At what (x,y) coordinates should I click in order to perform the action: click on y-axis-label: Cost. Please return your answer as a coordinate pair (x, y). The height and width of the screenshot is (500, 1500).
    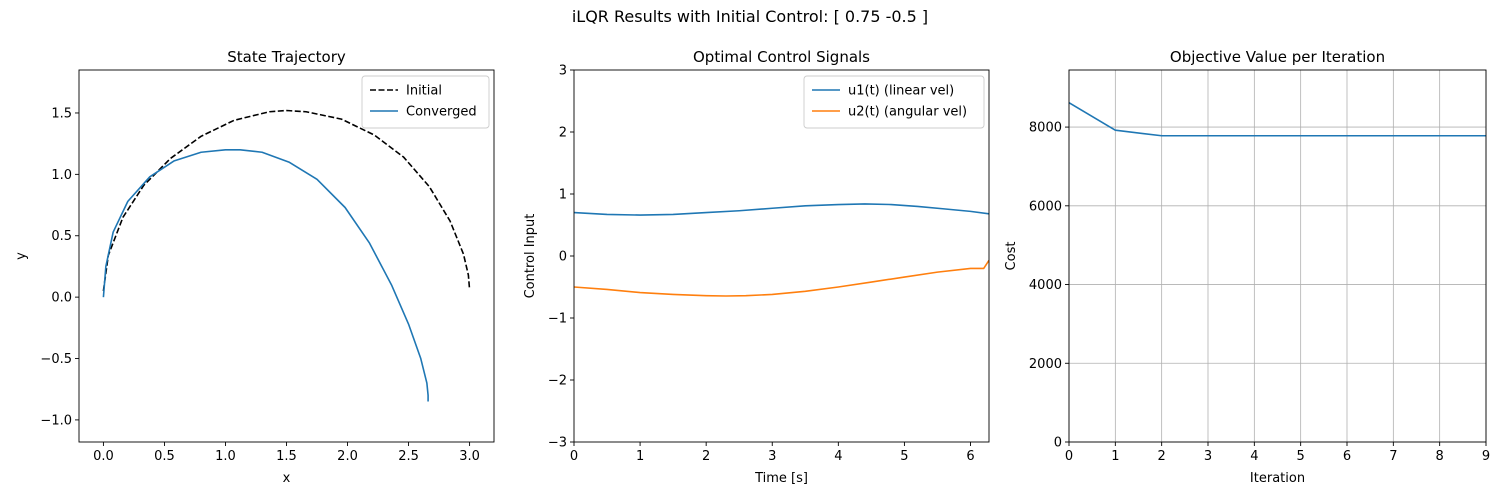
    Looking at the image, I should click on (1011, 256).